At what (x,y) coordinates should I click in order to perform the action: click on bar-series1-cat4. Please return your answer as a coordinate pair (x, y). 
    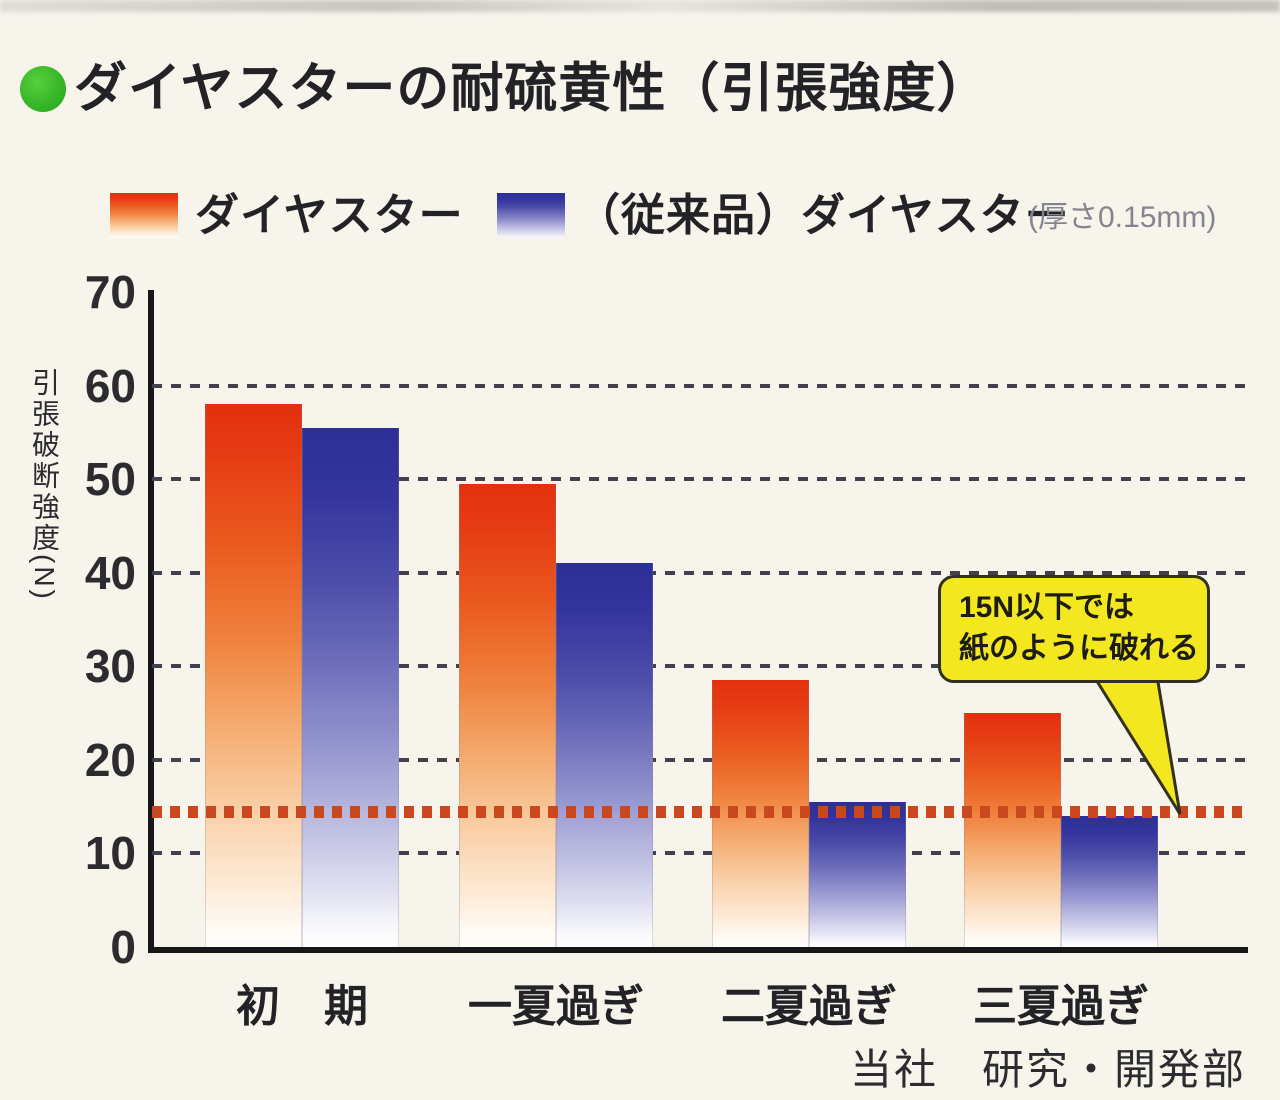
    Looking at the image, I should click on (1012, 830).